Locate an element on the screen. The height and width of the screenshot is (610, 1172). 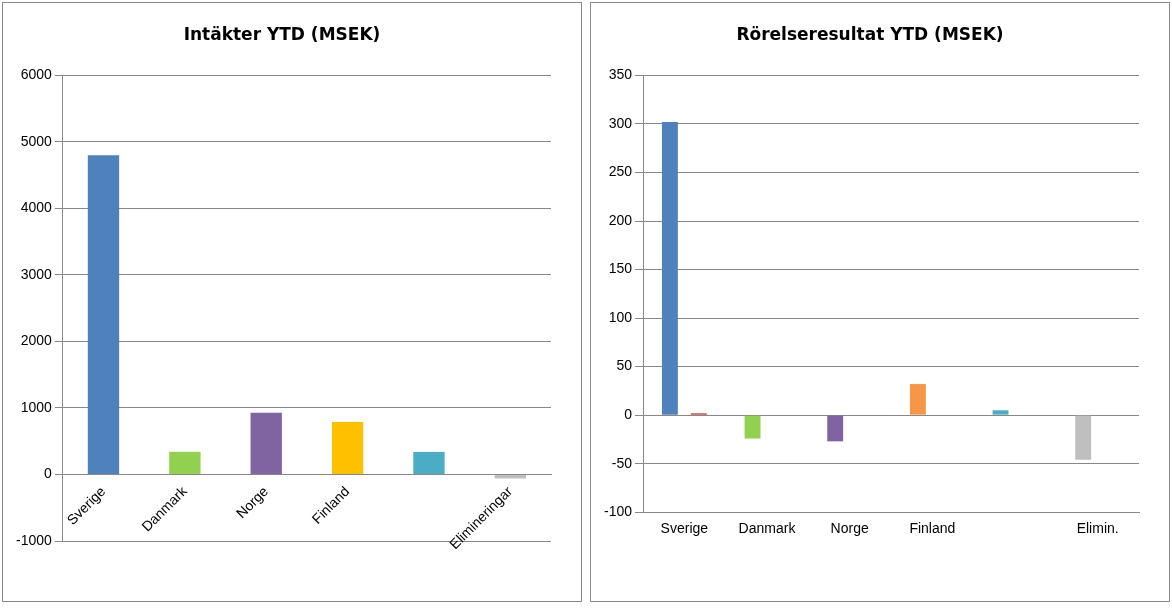
y-tick-label: -100 is located at coordinates (618, 511).